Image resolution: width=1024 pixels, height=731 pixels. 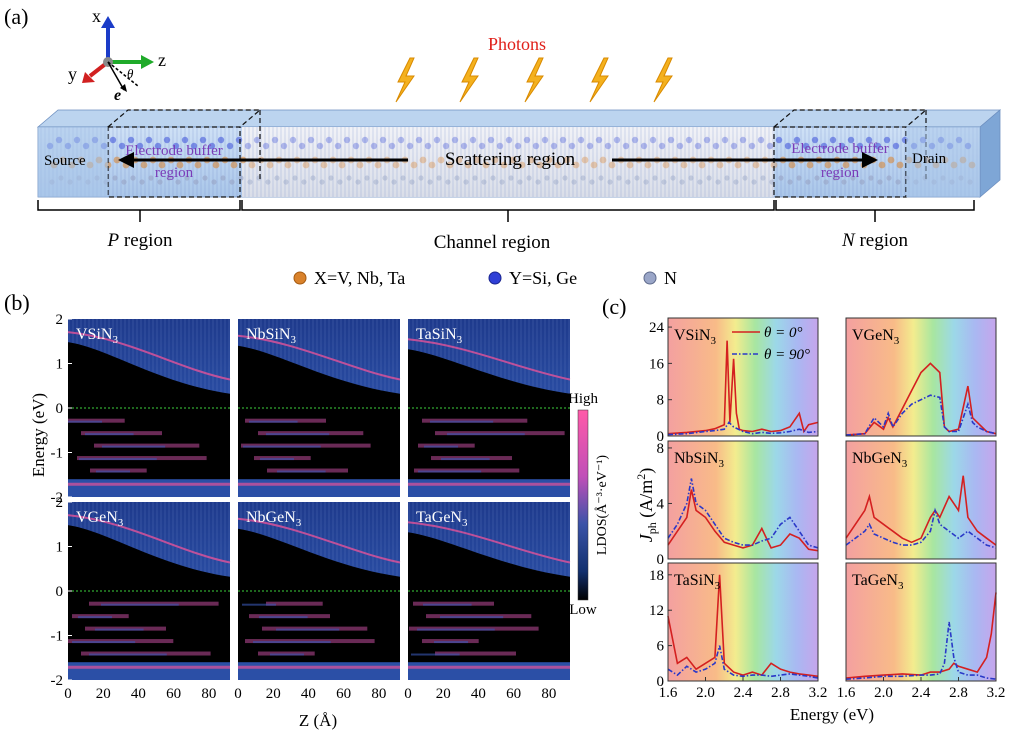 I want to click on panel-a-label: (a), so click(x=16, y=16).